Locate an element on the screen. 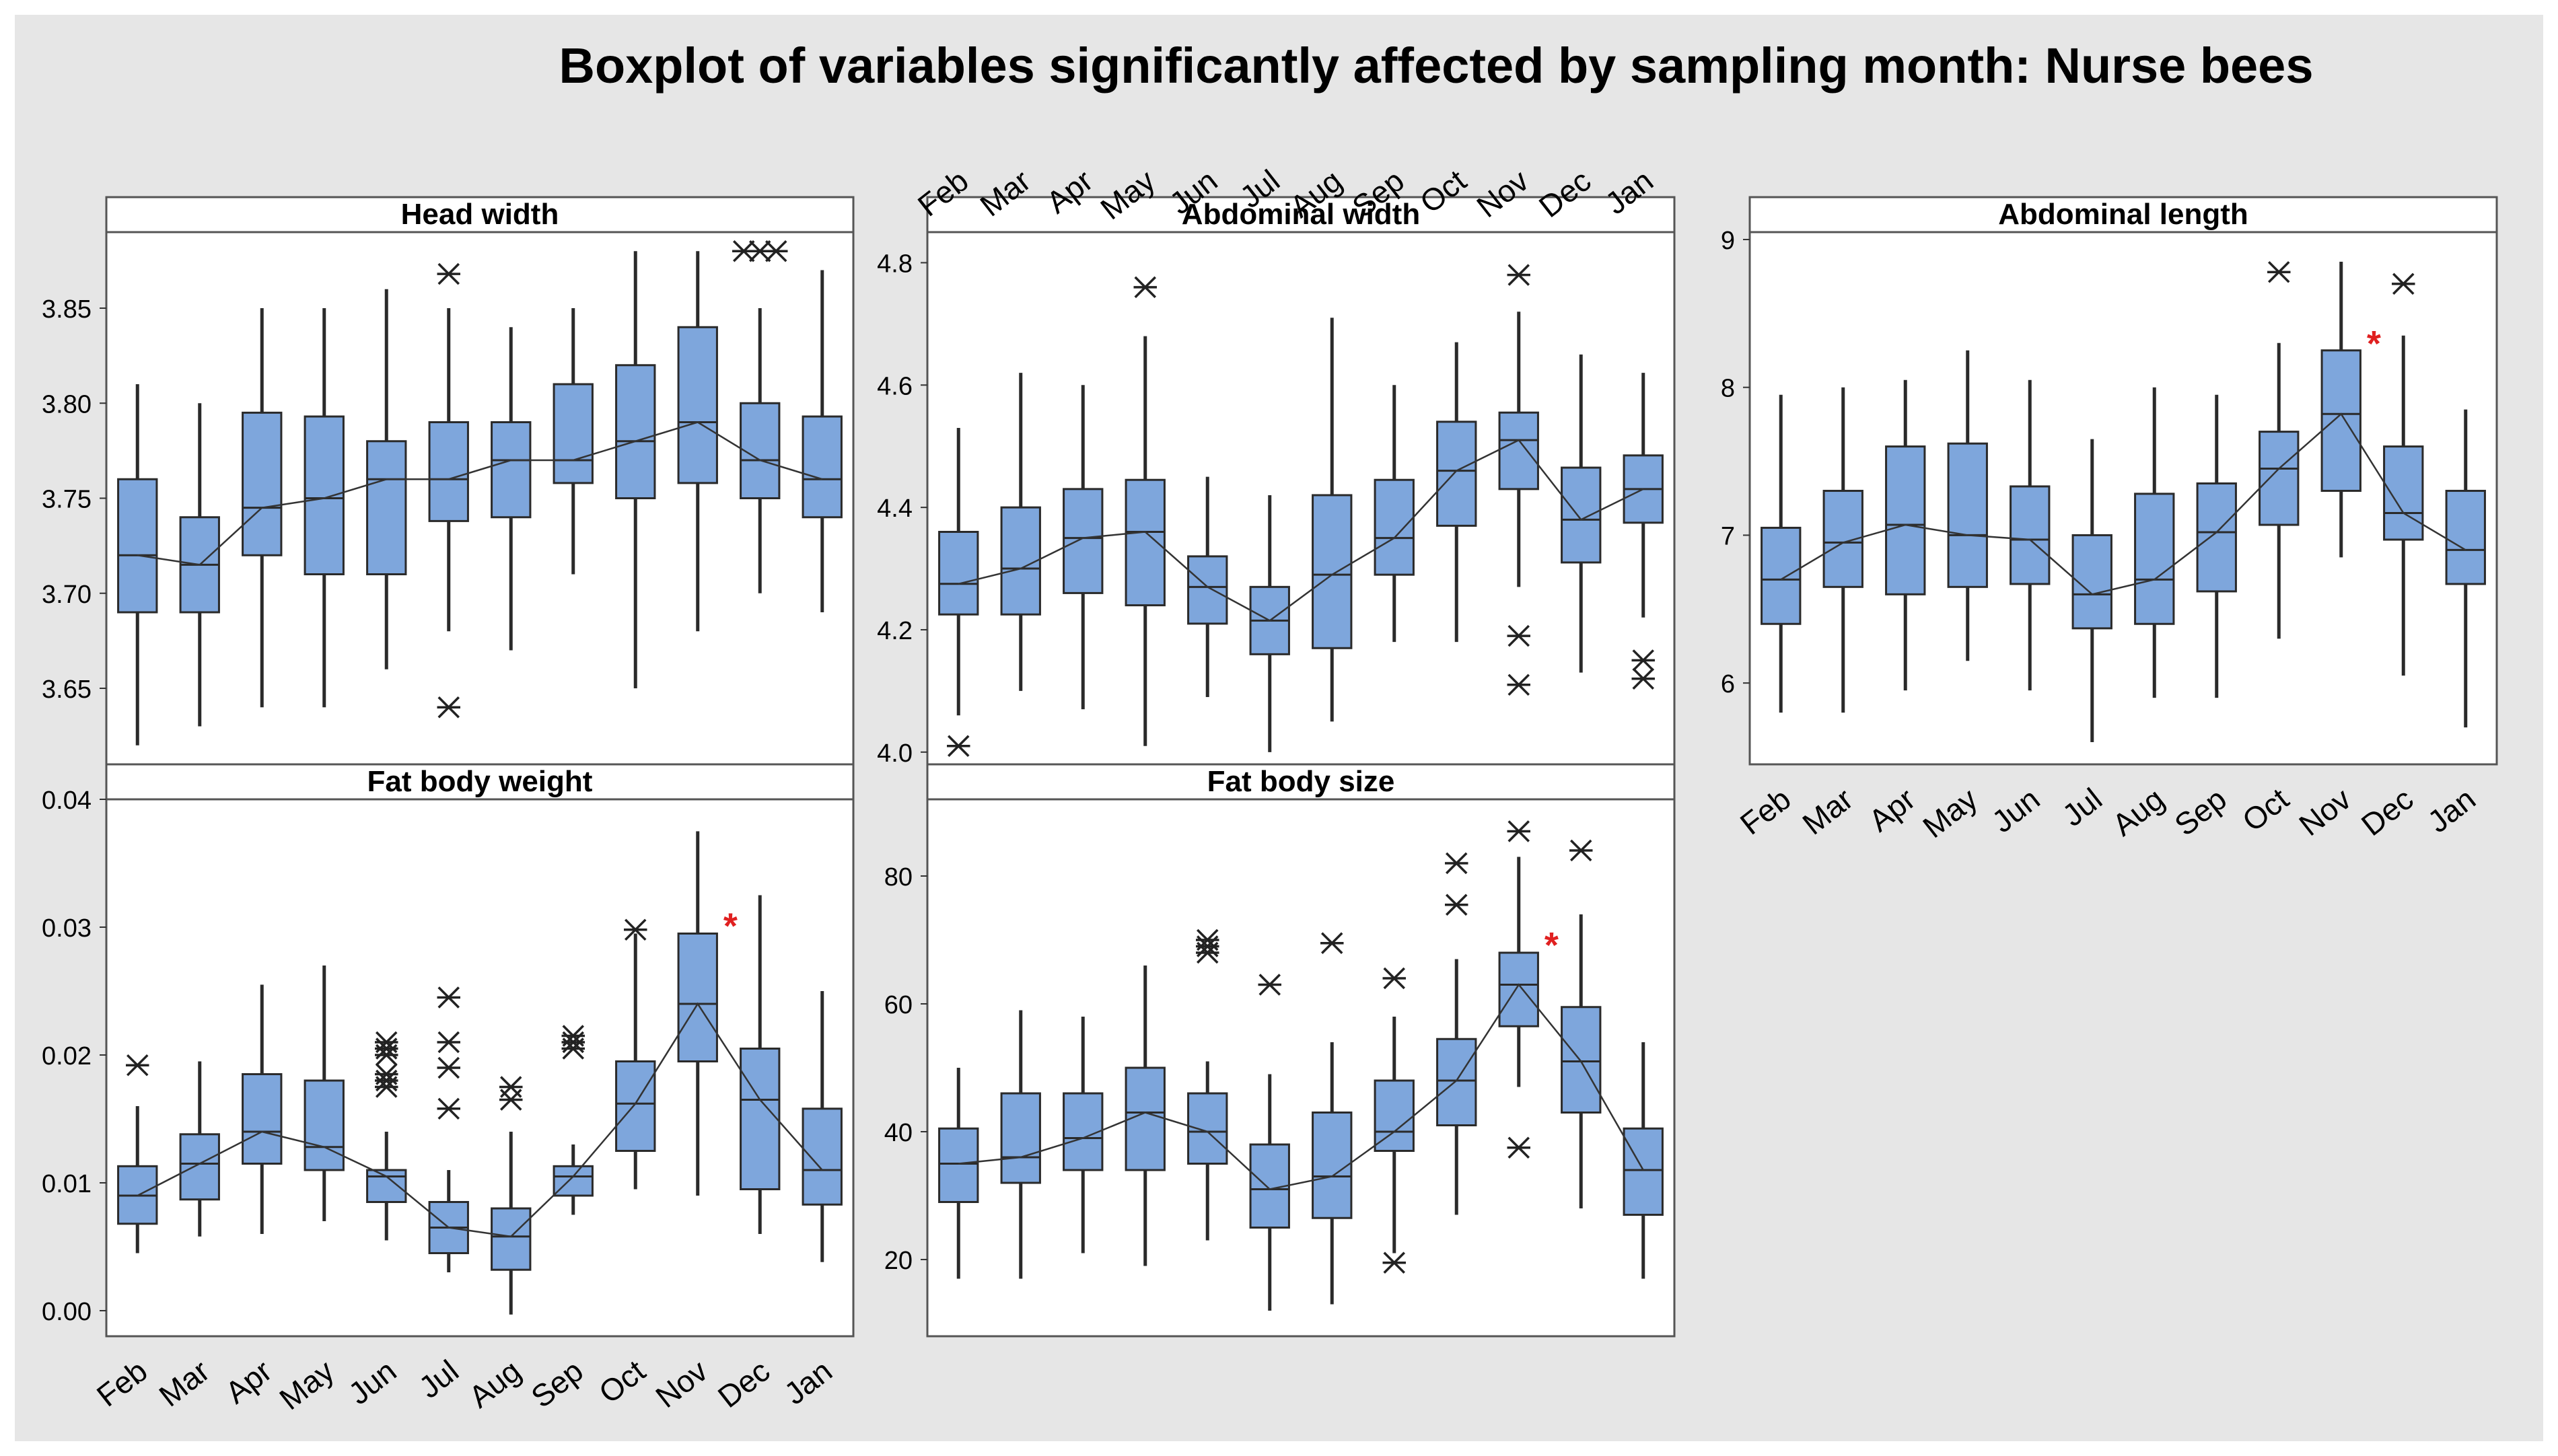 The height and width of the screenshot is (1456, 2558). head-width-y-tick-label: 3.75 is located at coordinates (67, 500).